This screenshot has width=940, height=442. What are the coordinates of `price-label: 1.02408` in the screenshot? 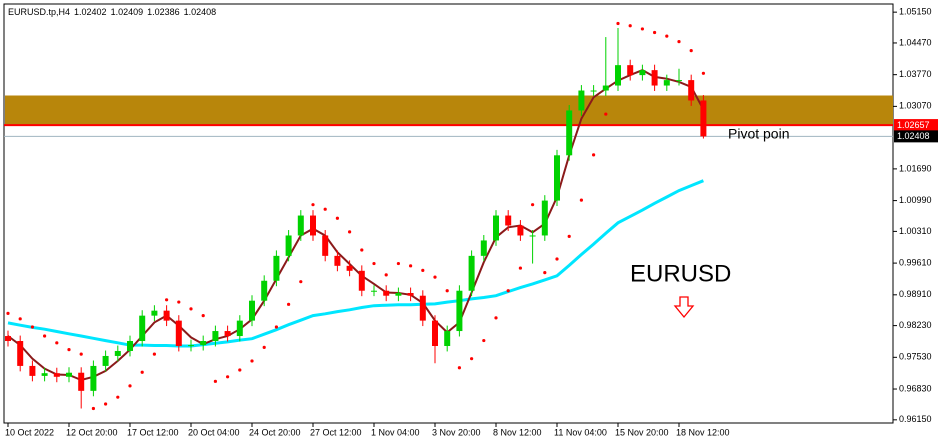 It's located at (913, 136).